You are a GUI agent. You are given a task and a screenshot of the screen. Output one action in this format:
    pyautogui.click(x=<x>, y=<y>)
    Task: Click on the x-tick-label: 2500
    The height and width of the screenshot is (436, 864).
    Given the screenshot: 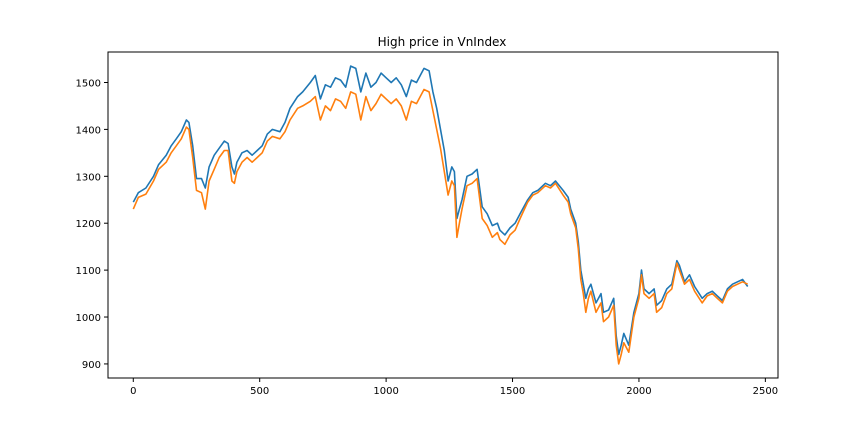 What is the action you would take?
    pyautogui.click(x=765, y=391)
    